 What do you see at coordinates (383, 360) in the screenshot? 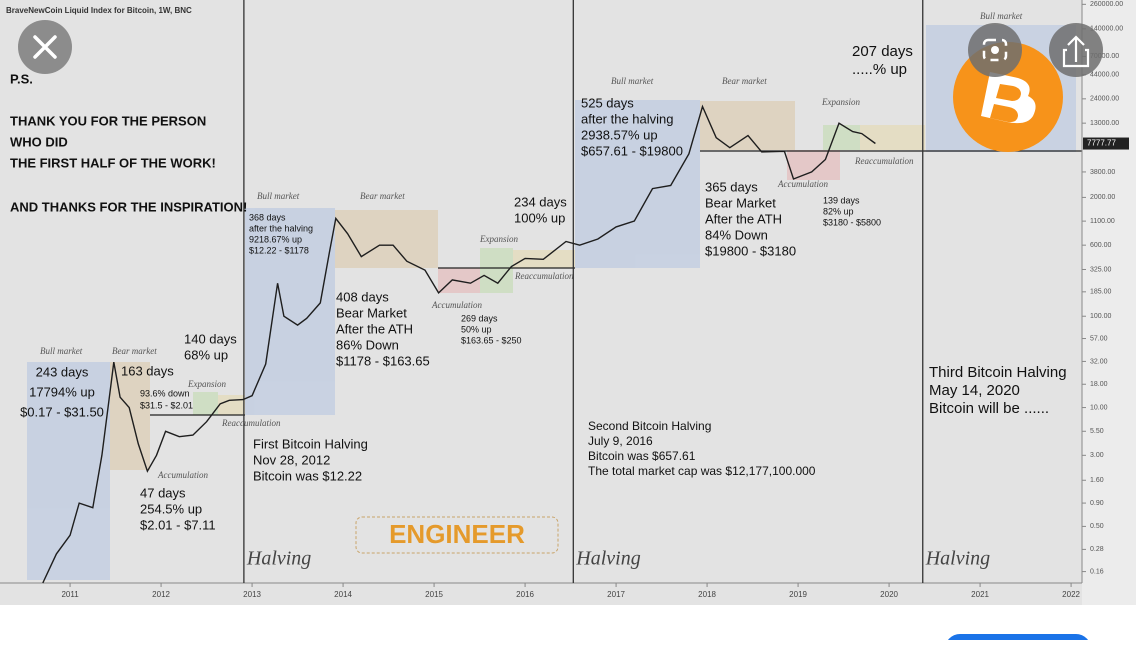
I see `annotation: $1178 - $163.65` at bounding box center [383, 360].